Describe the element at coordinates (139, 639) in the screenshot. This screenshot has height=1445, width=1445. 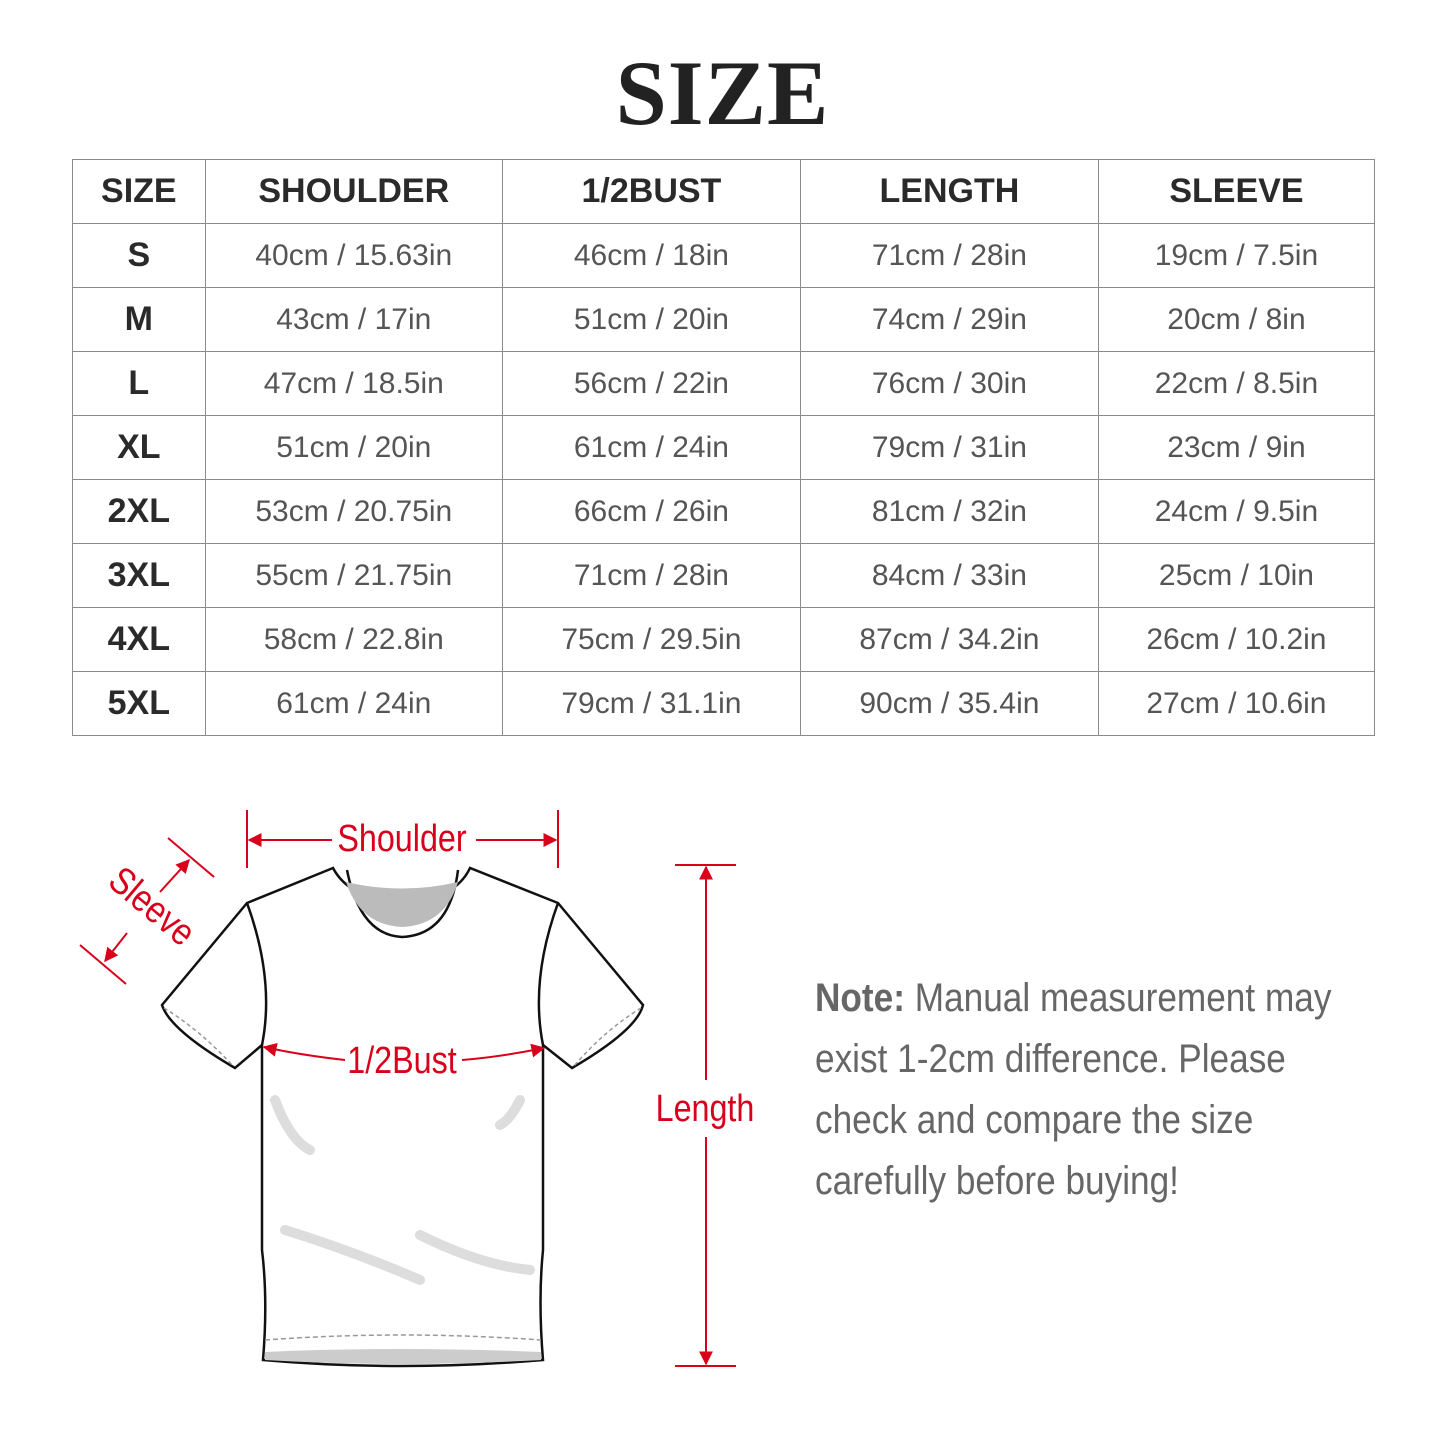
I see `size-cell: 4XL` at that location.